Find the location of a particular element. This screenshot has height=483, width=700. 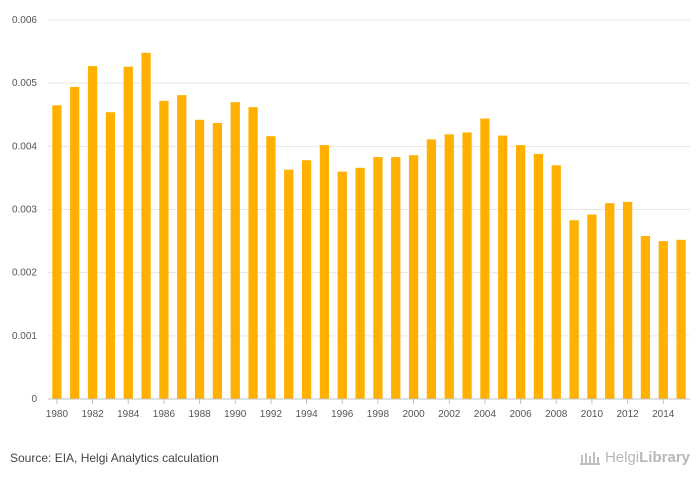

x-tick-label: 1992 is located at coordinates (271, 414).